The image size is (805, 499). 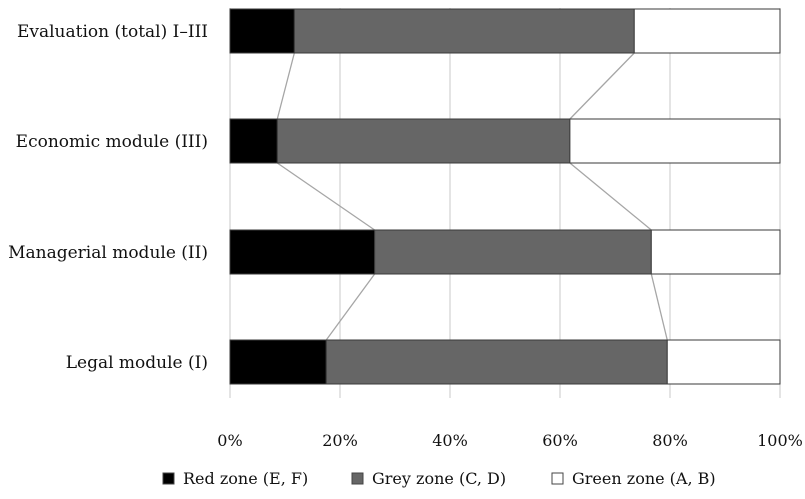 What do you see at coordinates (670, 440) in the screenshot?
I see `x-tick-label: 80%` at bounding box center [670, 440].